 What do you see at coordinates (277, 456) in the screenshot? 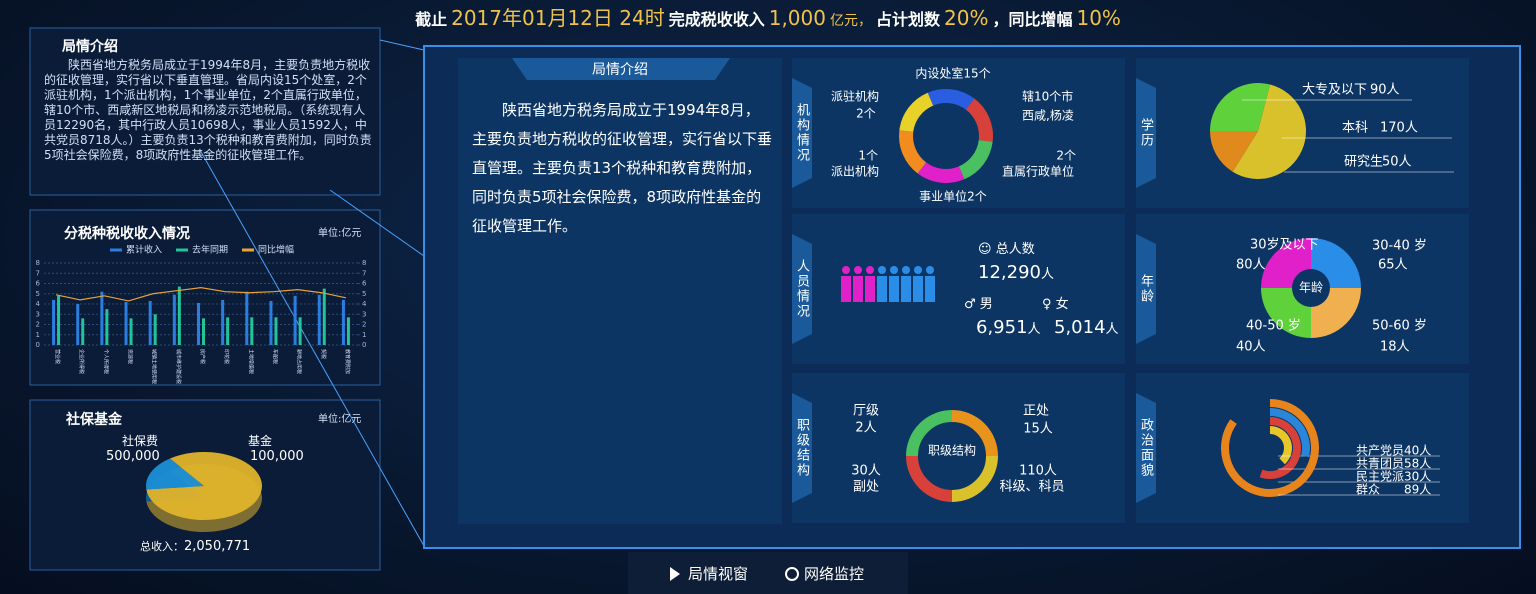
I see `value-label: 100,000` at bounding box center [277, 456].